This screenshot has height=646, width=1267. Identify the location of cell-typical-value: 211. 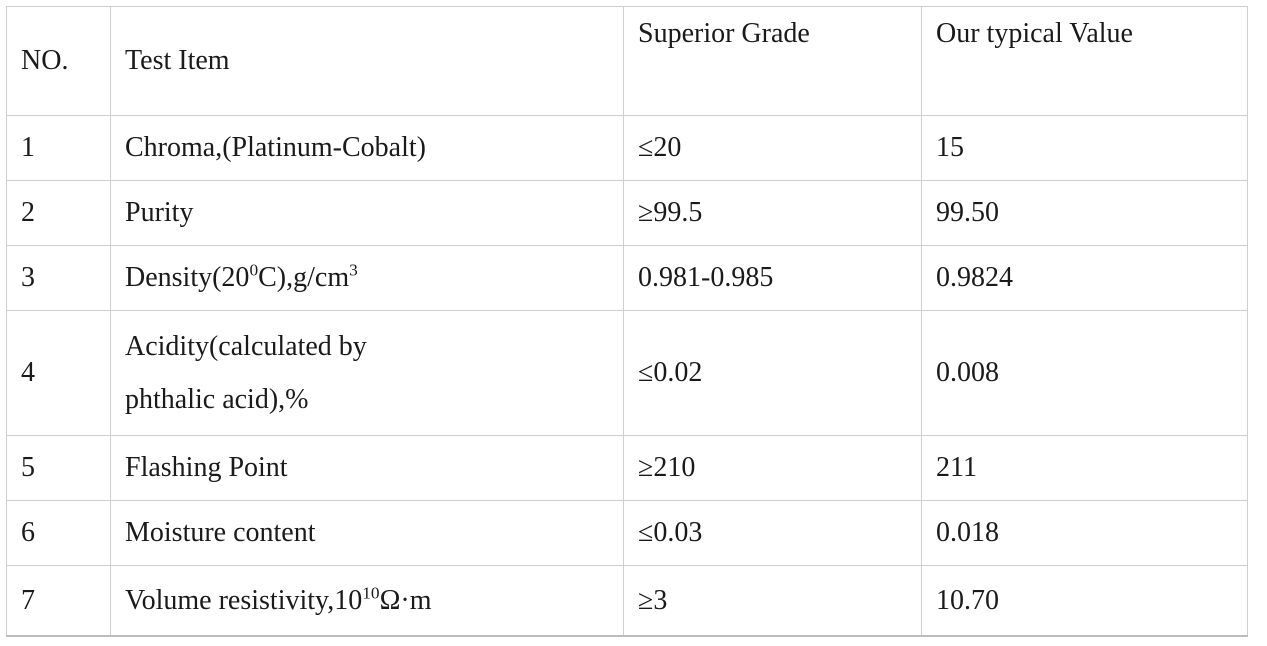
(1084, 468).